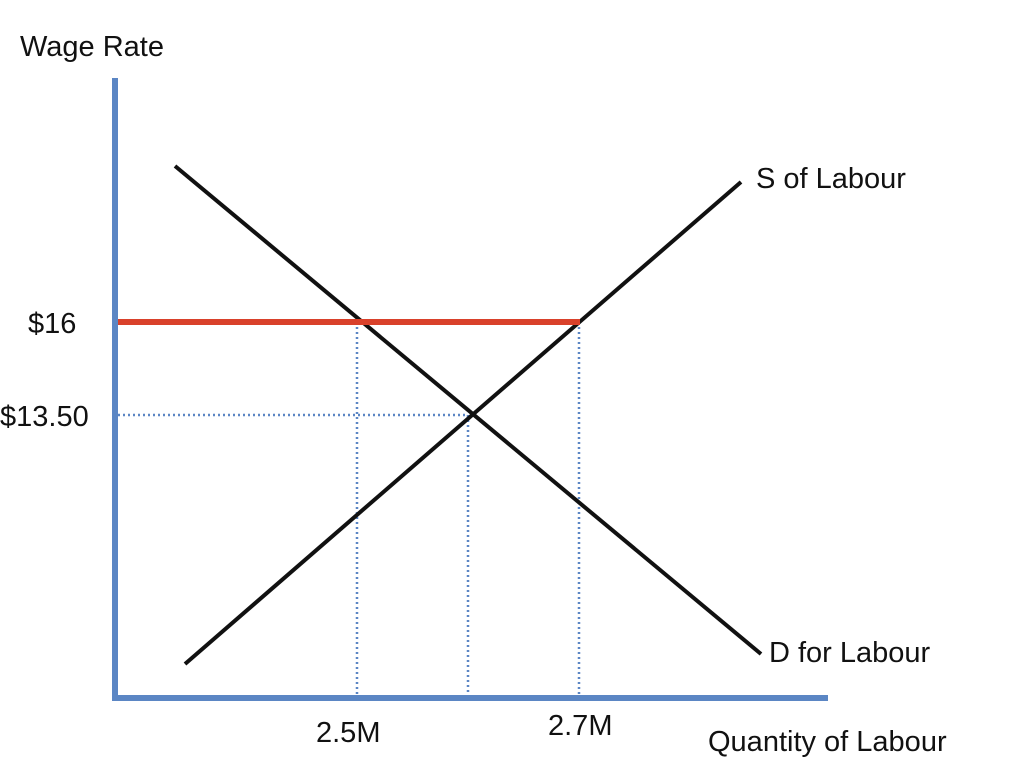  What do you see at coordinates (348, 733) in the screenshot?
I see `quantity-tick-left: 2.5M` at bounding box center [348, 733].